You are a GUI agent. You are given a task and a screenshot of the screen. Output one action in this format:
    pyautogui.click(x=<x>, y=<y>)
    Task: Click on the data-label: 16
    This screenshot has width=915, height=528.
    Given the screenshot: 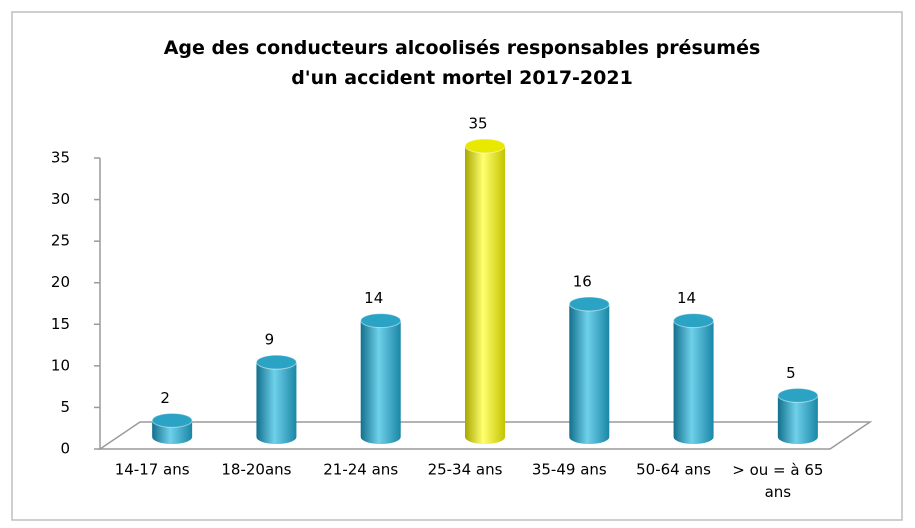 What is the action you would take?
    pyautogui.click(x=582, y=281)
    